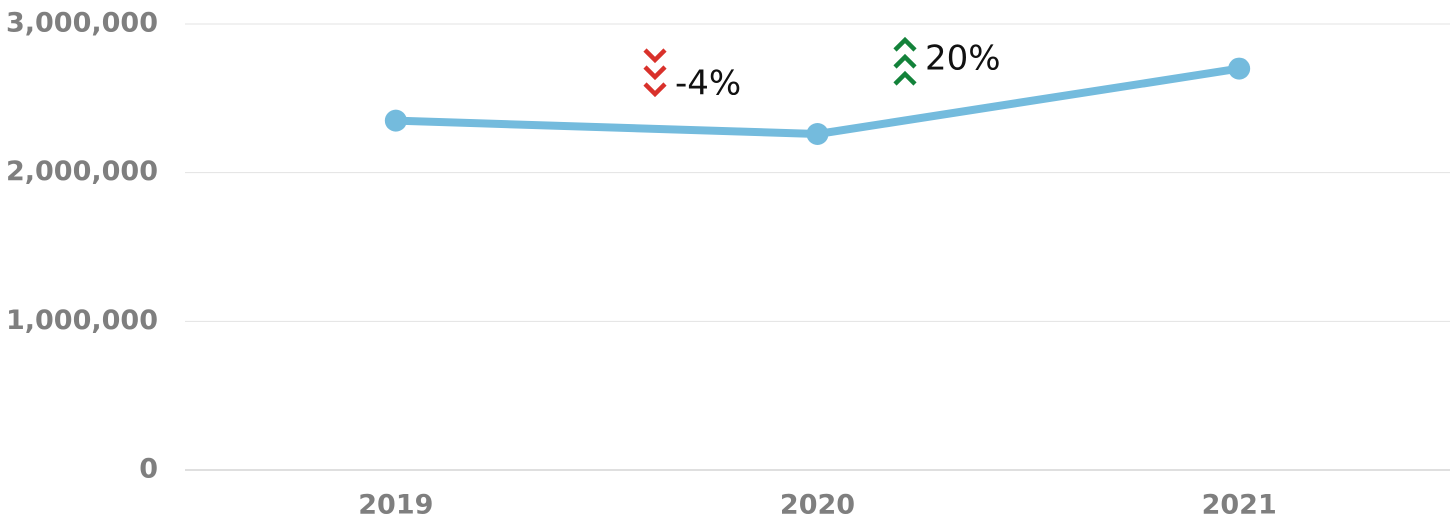 The width and height of the screenshot is (1456, 521). What do you see at coordinates (963, 59) in the screenshot?
I see `annotation: 20%` at bounding box center [963, 59].